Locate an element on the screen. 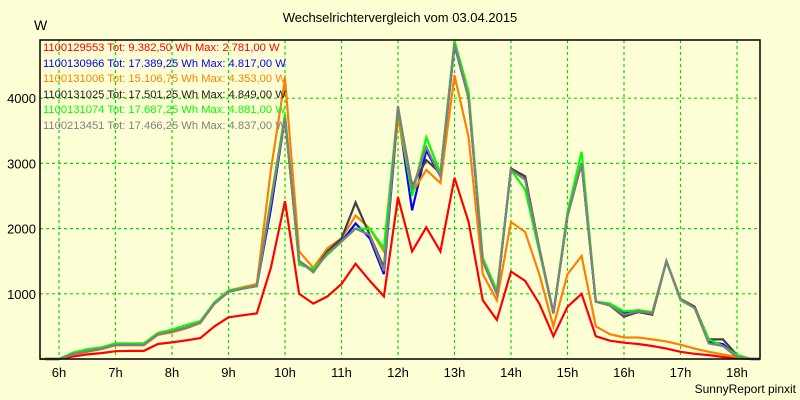  x-tick-label: 9h is located at coordinates (228, 372).